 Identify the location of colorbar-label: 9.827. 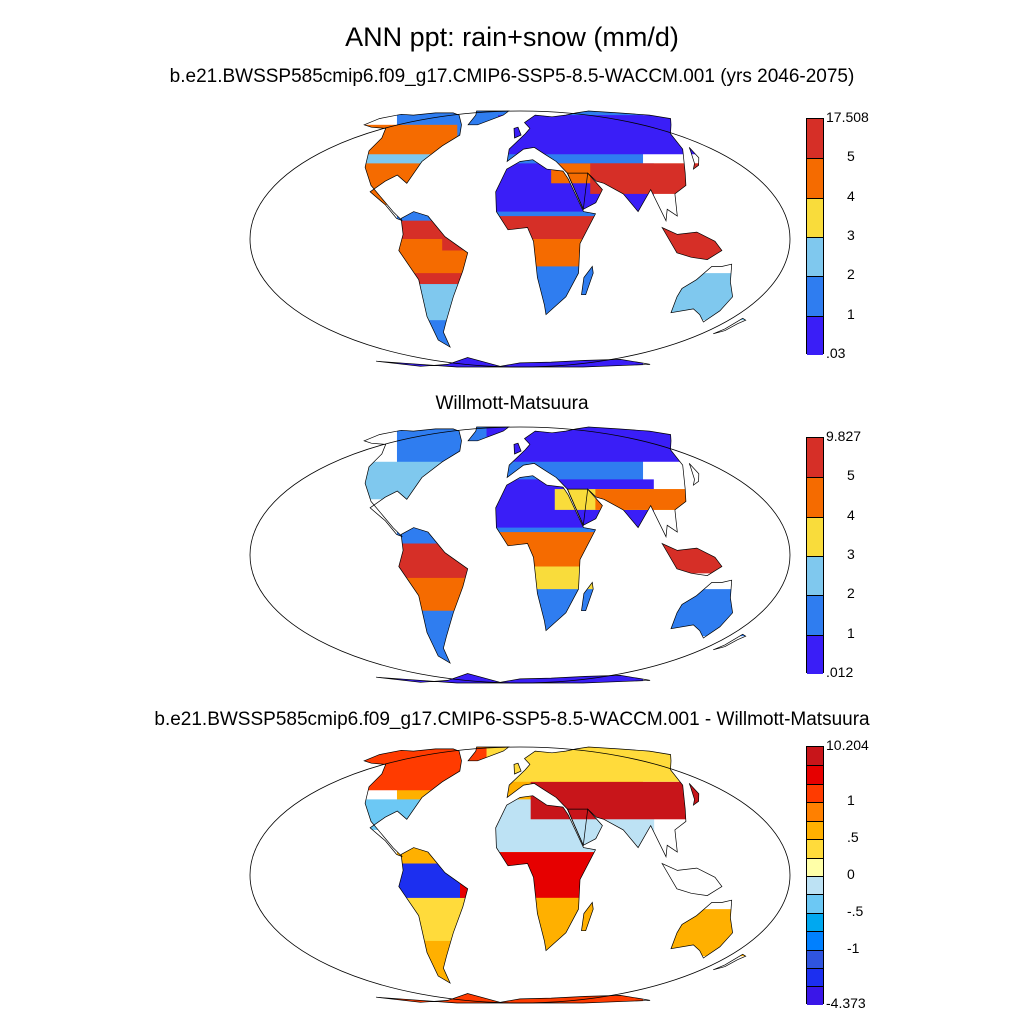
(844, 436).